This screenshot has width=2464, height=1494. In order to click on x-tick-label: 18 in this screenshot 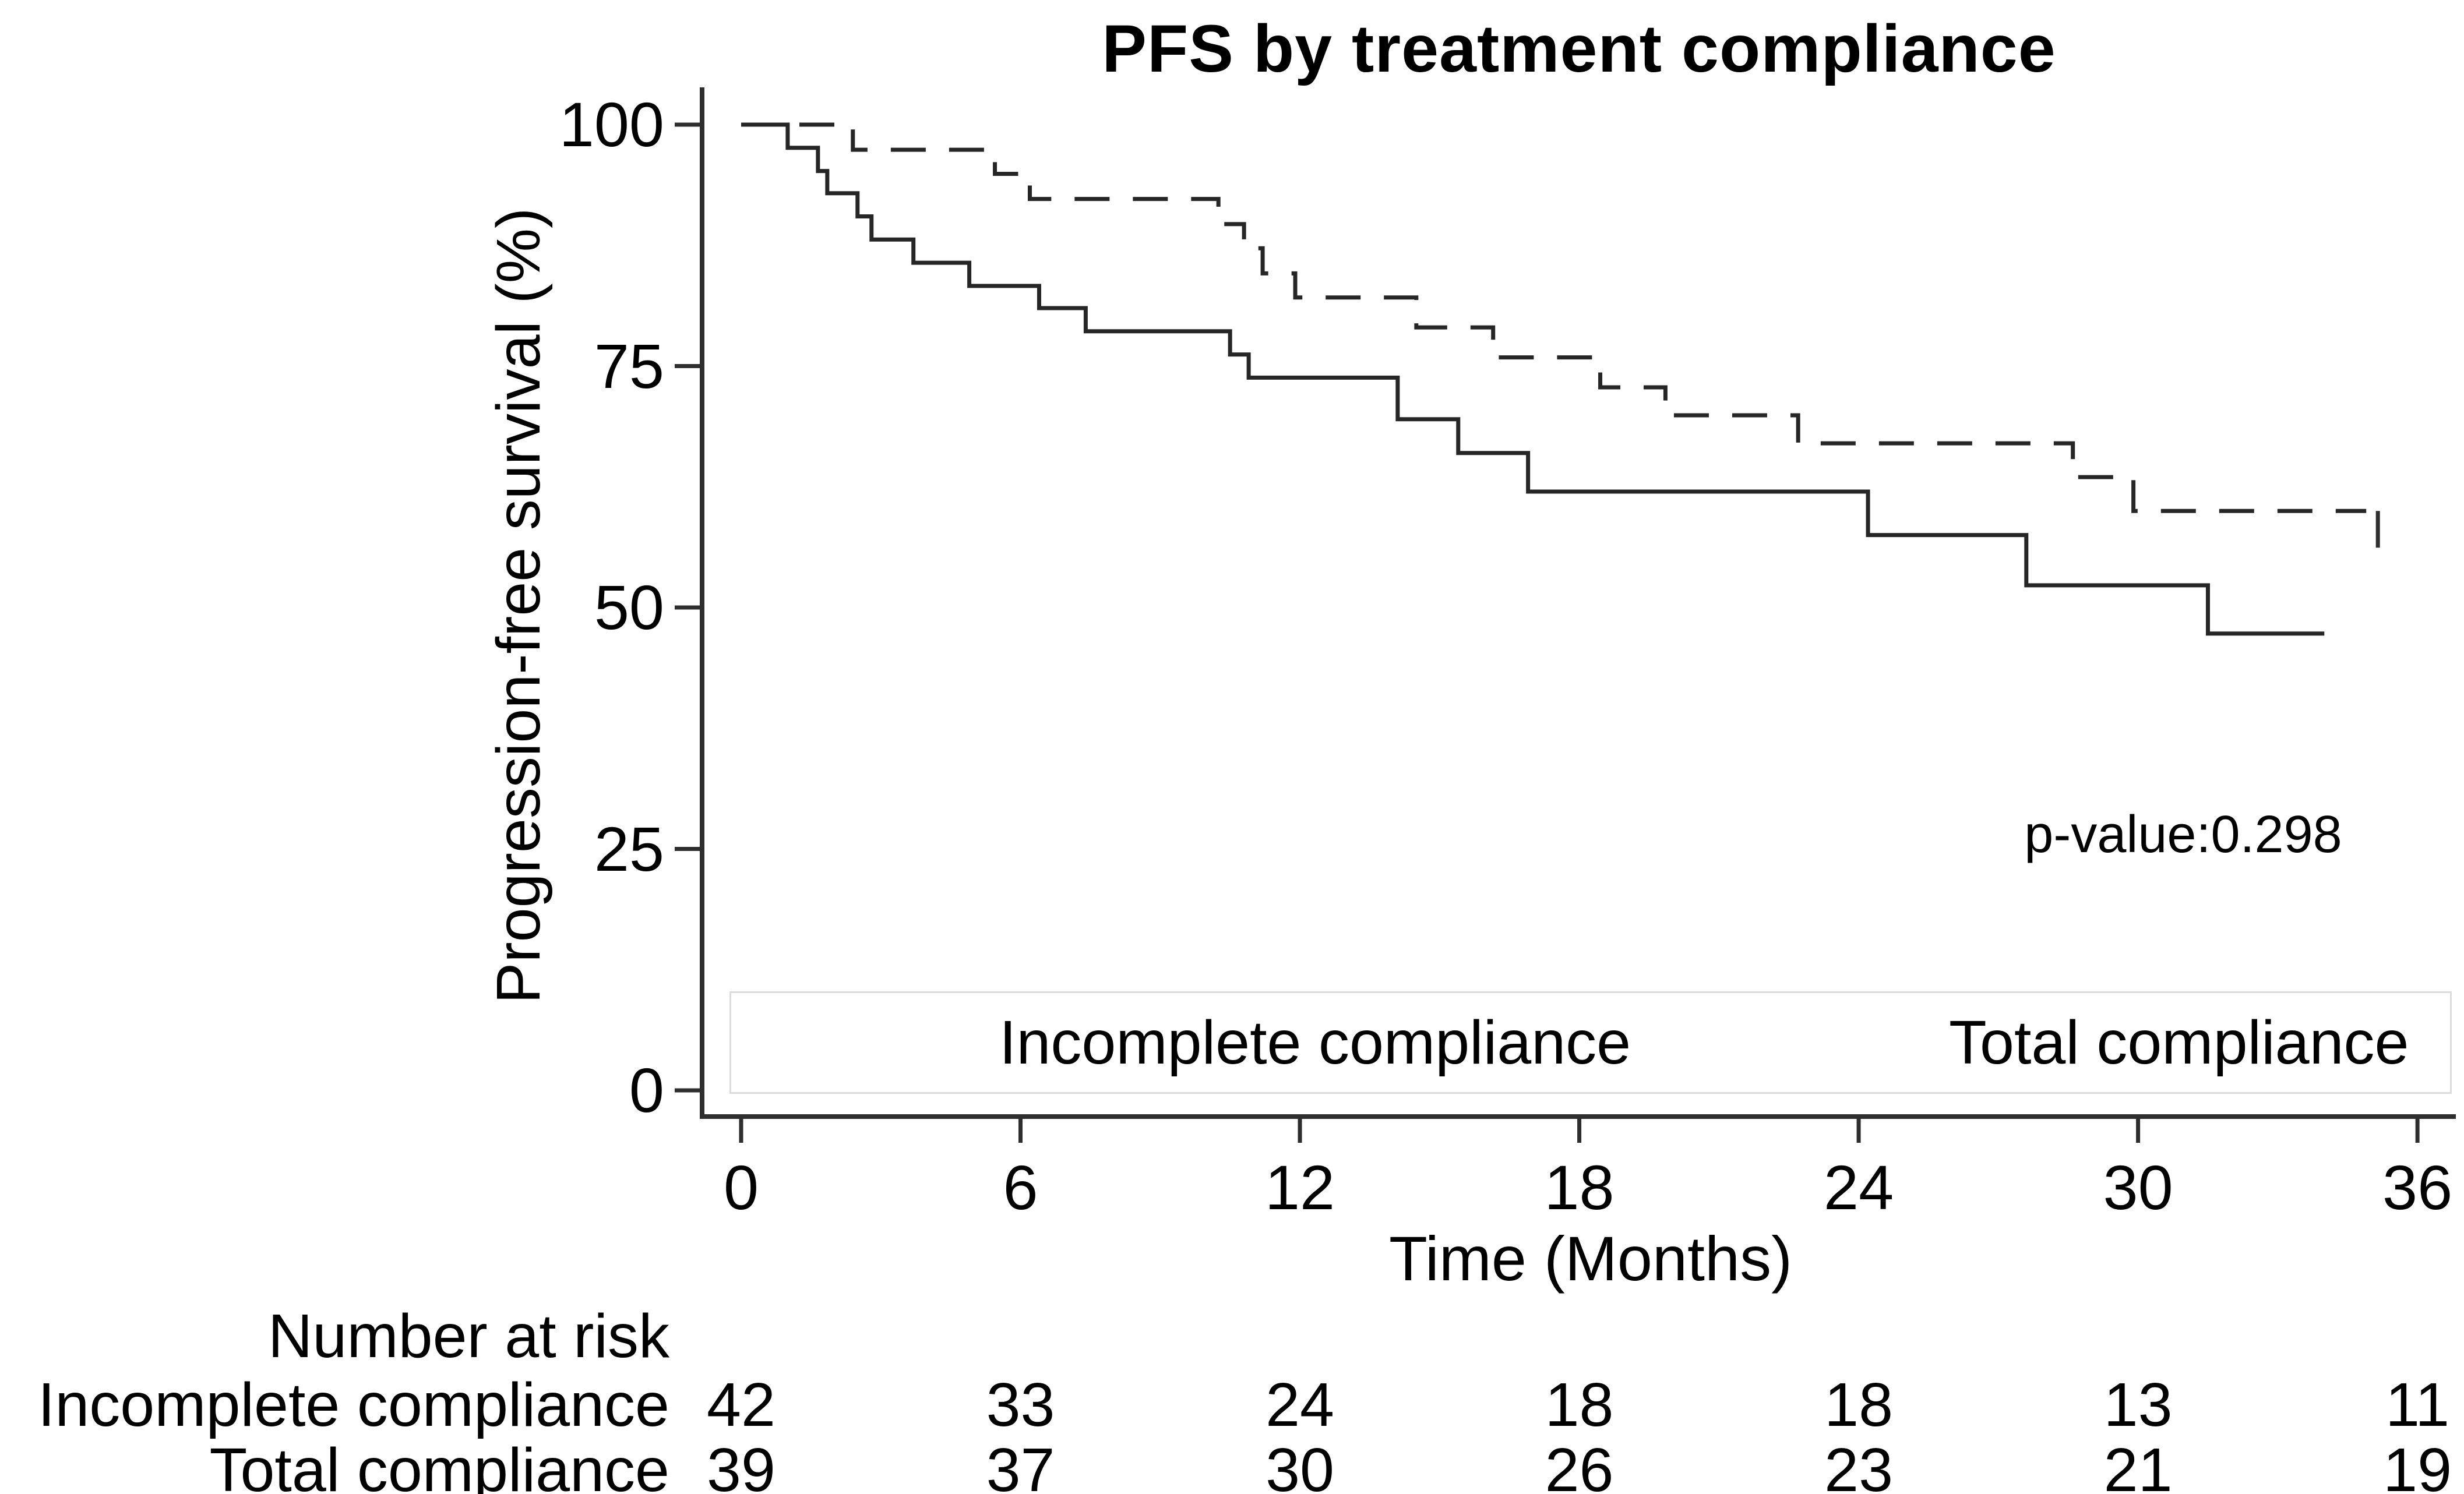, I will do `click(1579, 1187)`.